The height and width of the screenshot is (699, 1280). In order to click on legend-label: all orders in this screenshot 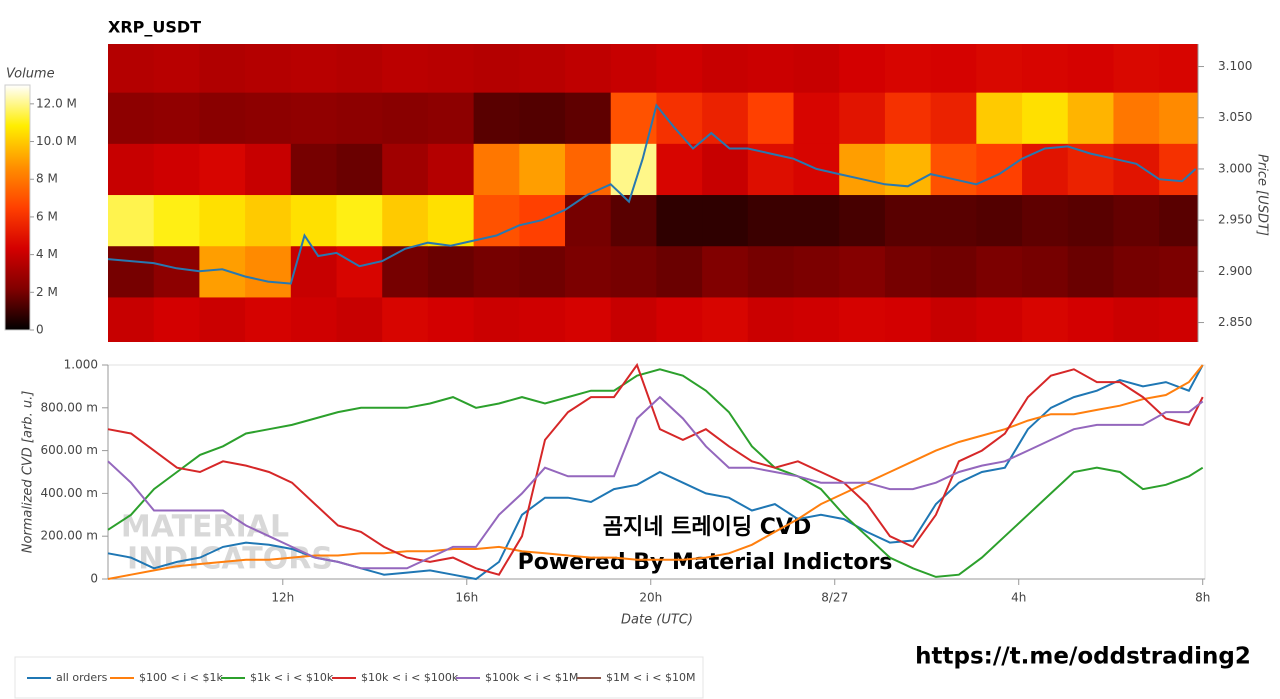, I will do `click(82, 677)`.